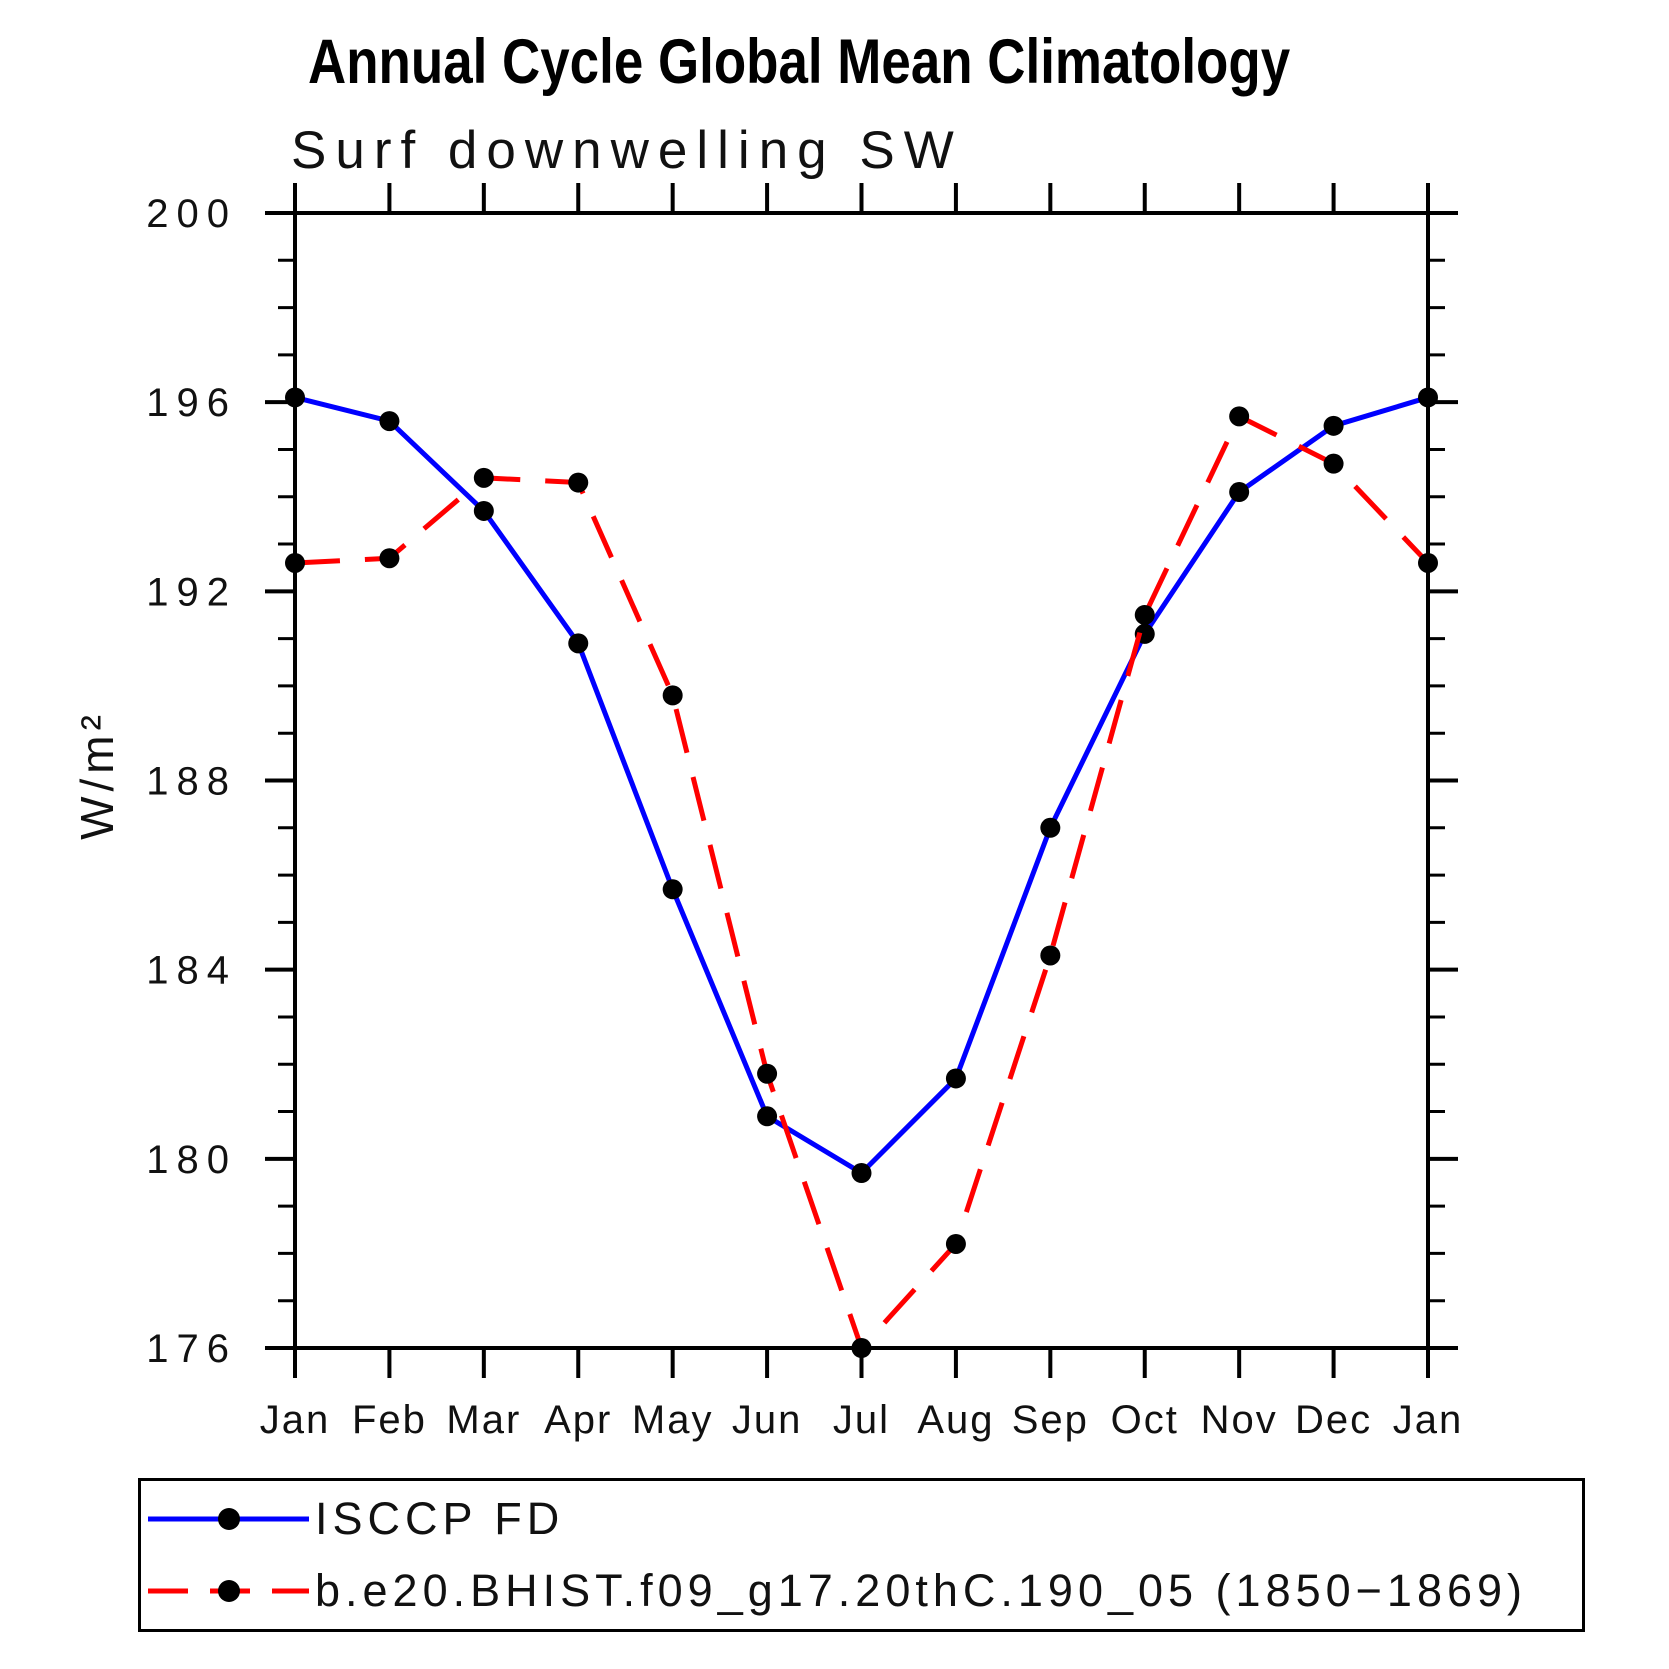 The height and width of the screenshot is (1669, 1669). I want to click on x-tick-label: Aug, so click(955, 1420).